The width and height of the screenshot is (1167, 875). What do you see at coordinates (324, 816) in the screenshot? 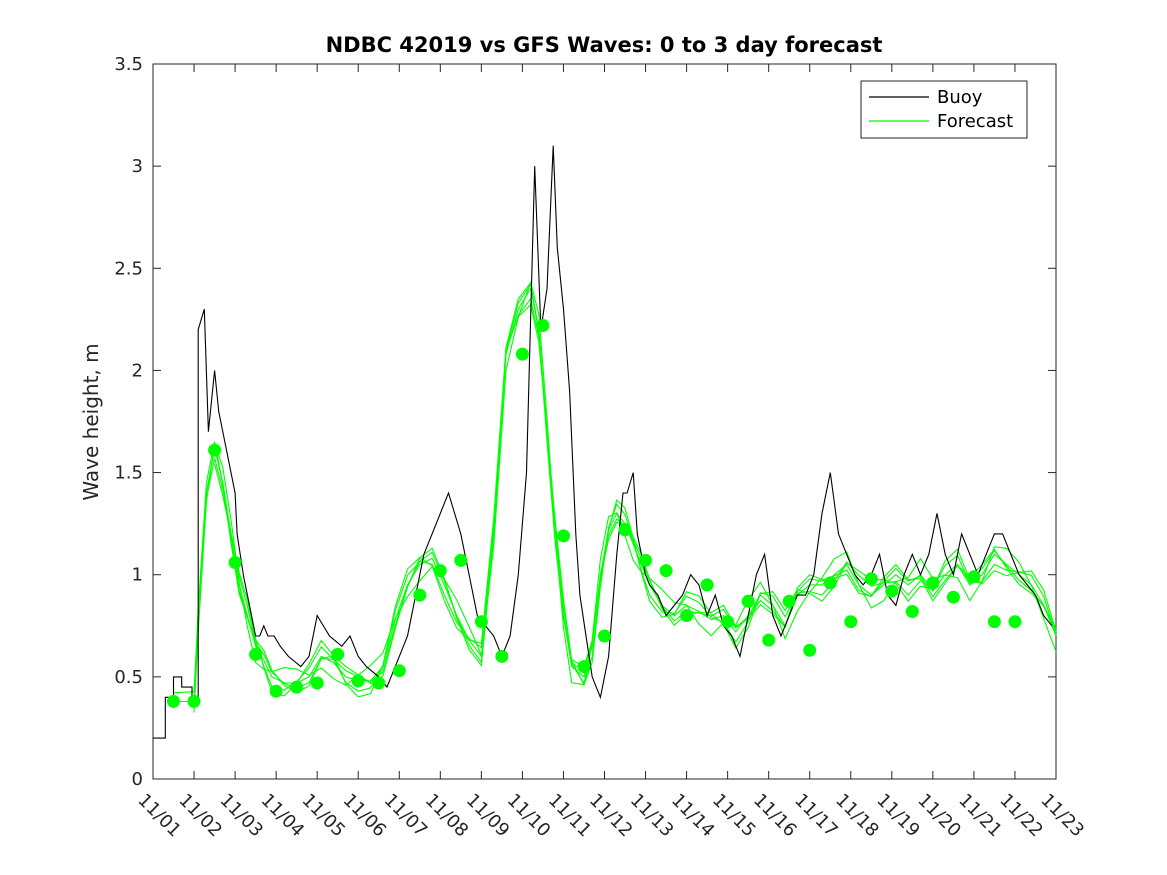
I see `x-tick-label: 11/05` at bounding box center [324, 816].